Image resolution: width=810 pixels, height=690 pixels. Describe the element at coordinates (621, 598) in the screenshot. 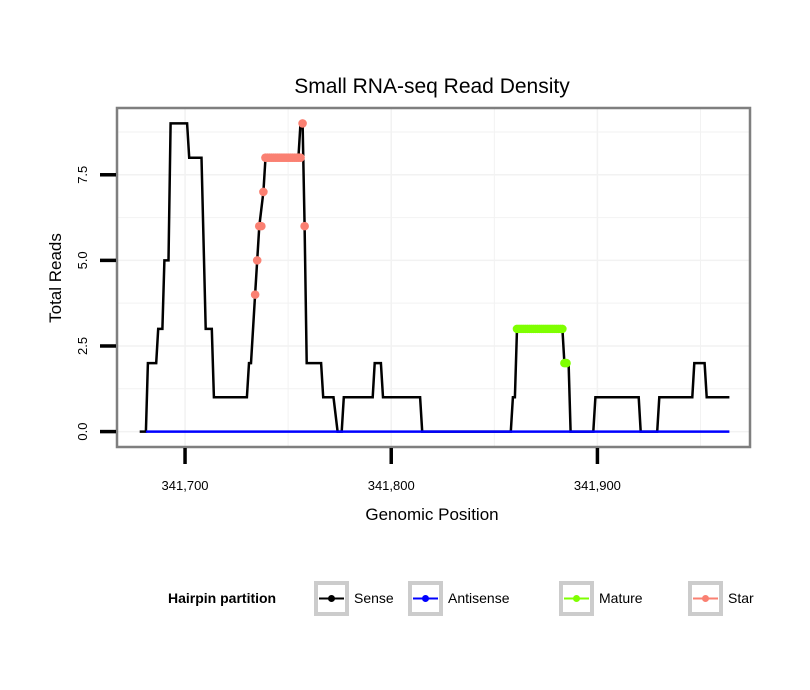

I see `legend-label-mature: Mature` at that location.